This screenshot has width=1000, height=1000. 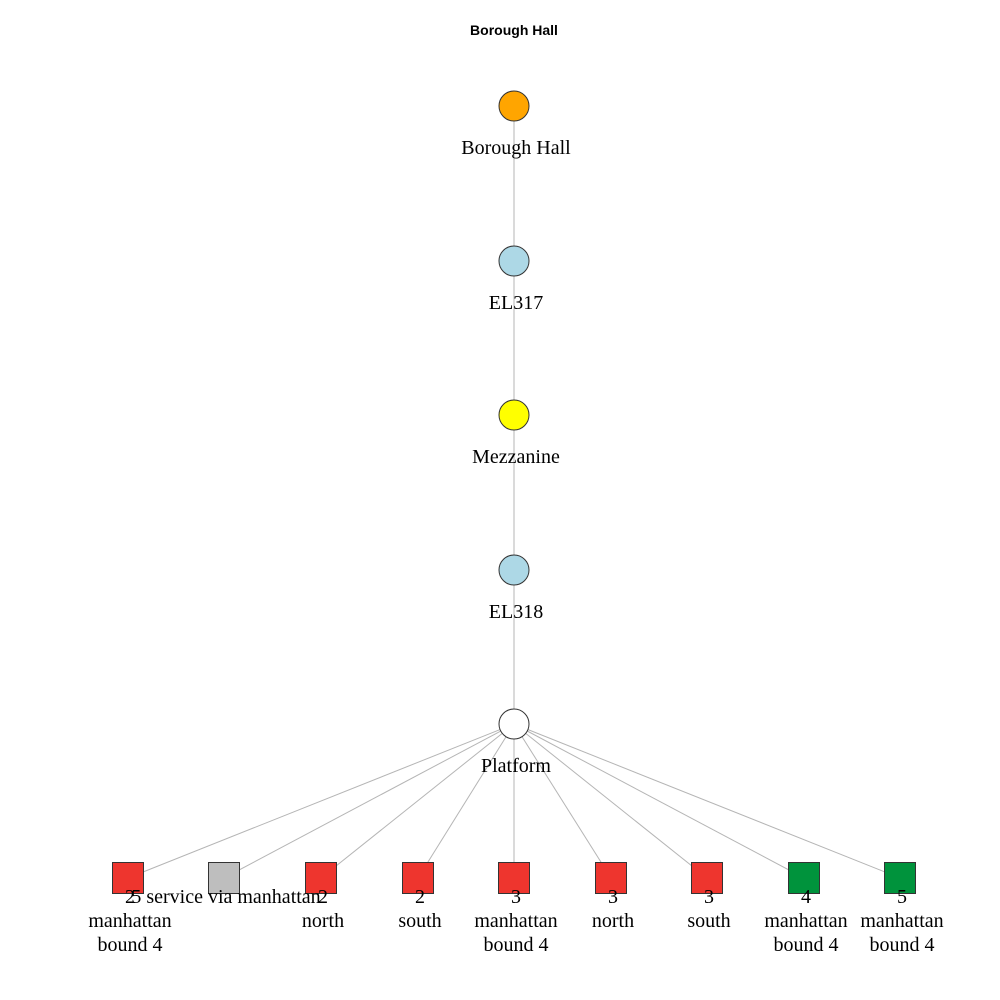 I want to click on edge-n4-r7, so click(x=659, y=801).